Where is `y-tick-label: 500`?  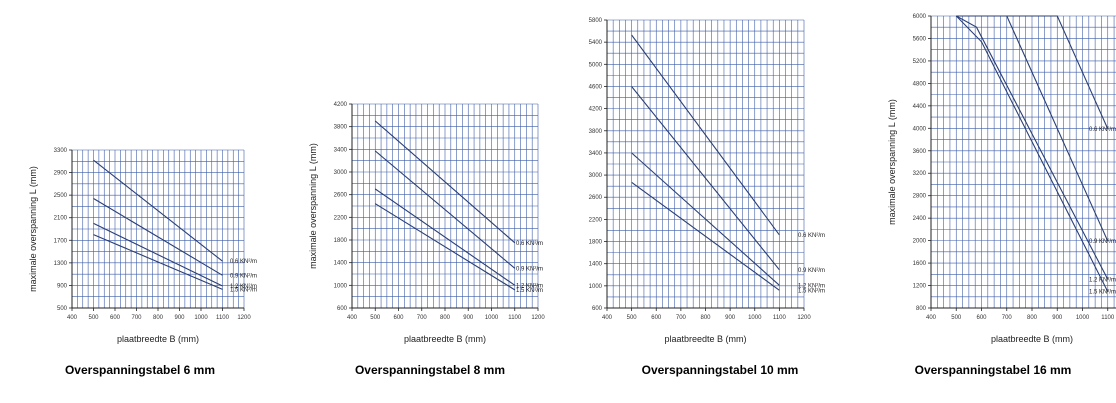
y-tick-label: 500 is located at coordinates (62, 309).